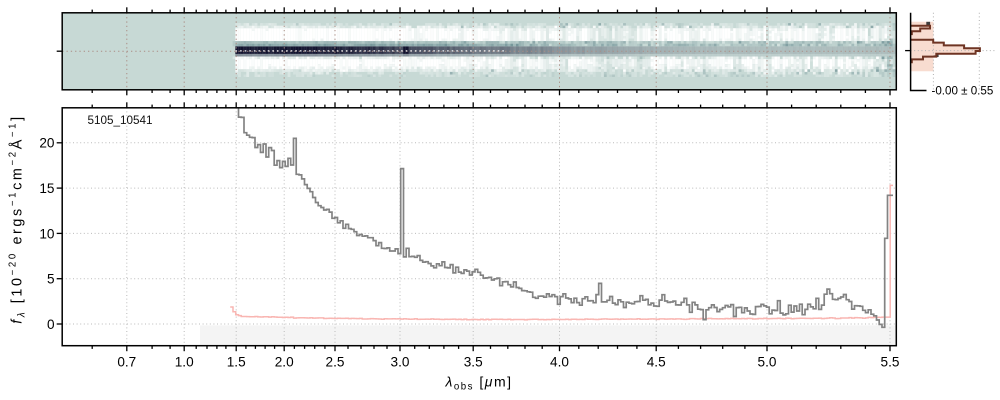 This screenshot has width=1000, height=400. I want to click on svg-text: fλ [10−20 ergs−1cm−2Å−1], so click(18, 219).